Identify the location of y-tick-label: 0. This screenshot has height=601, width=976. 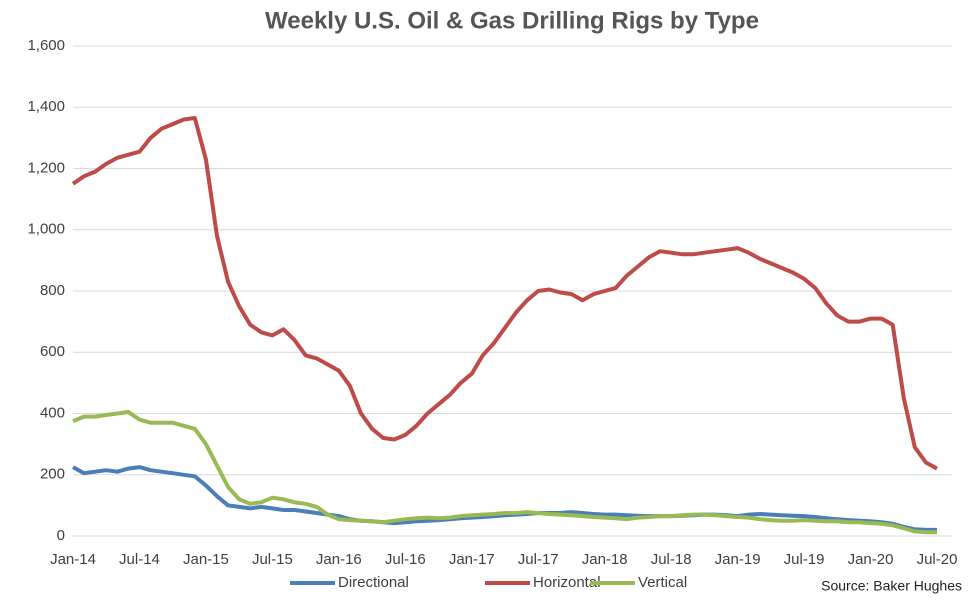
(61, 535).